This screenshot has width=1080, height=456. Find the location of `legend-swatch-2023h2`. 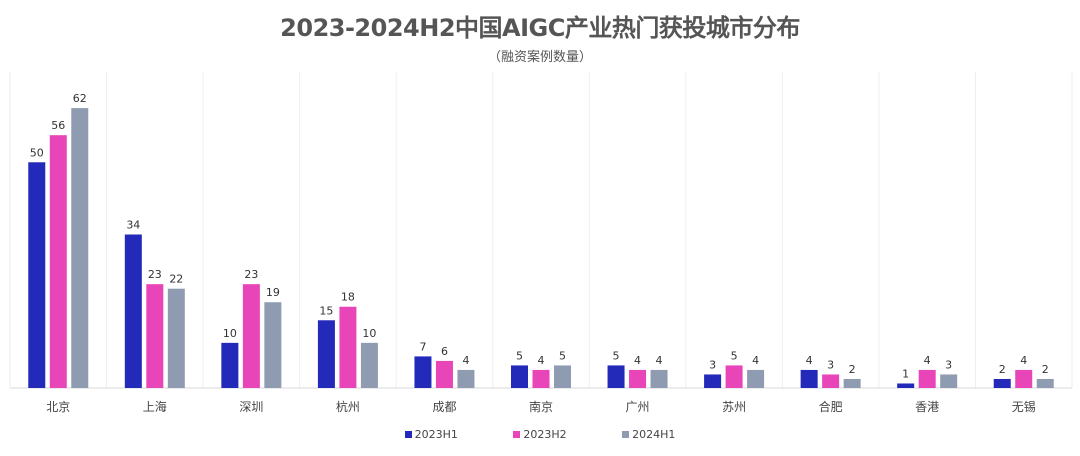

legend-swatch-2023h2 is located at coordinates (517, 434).